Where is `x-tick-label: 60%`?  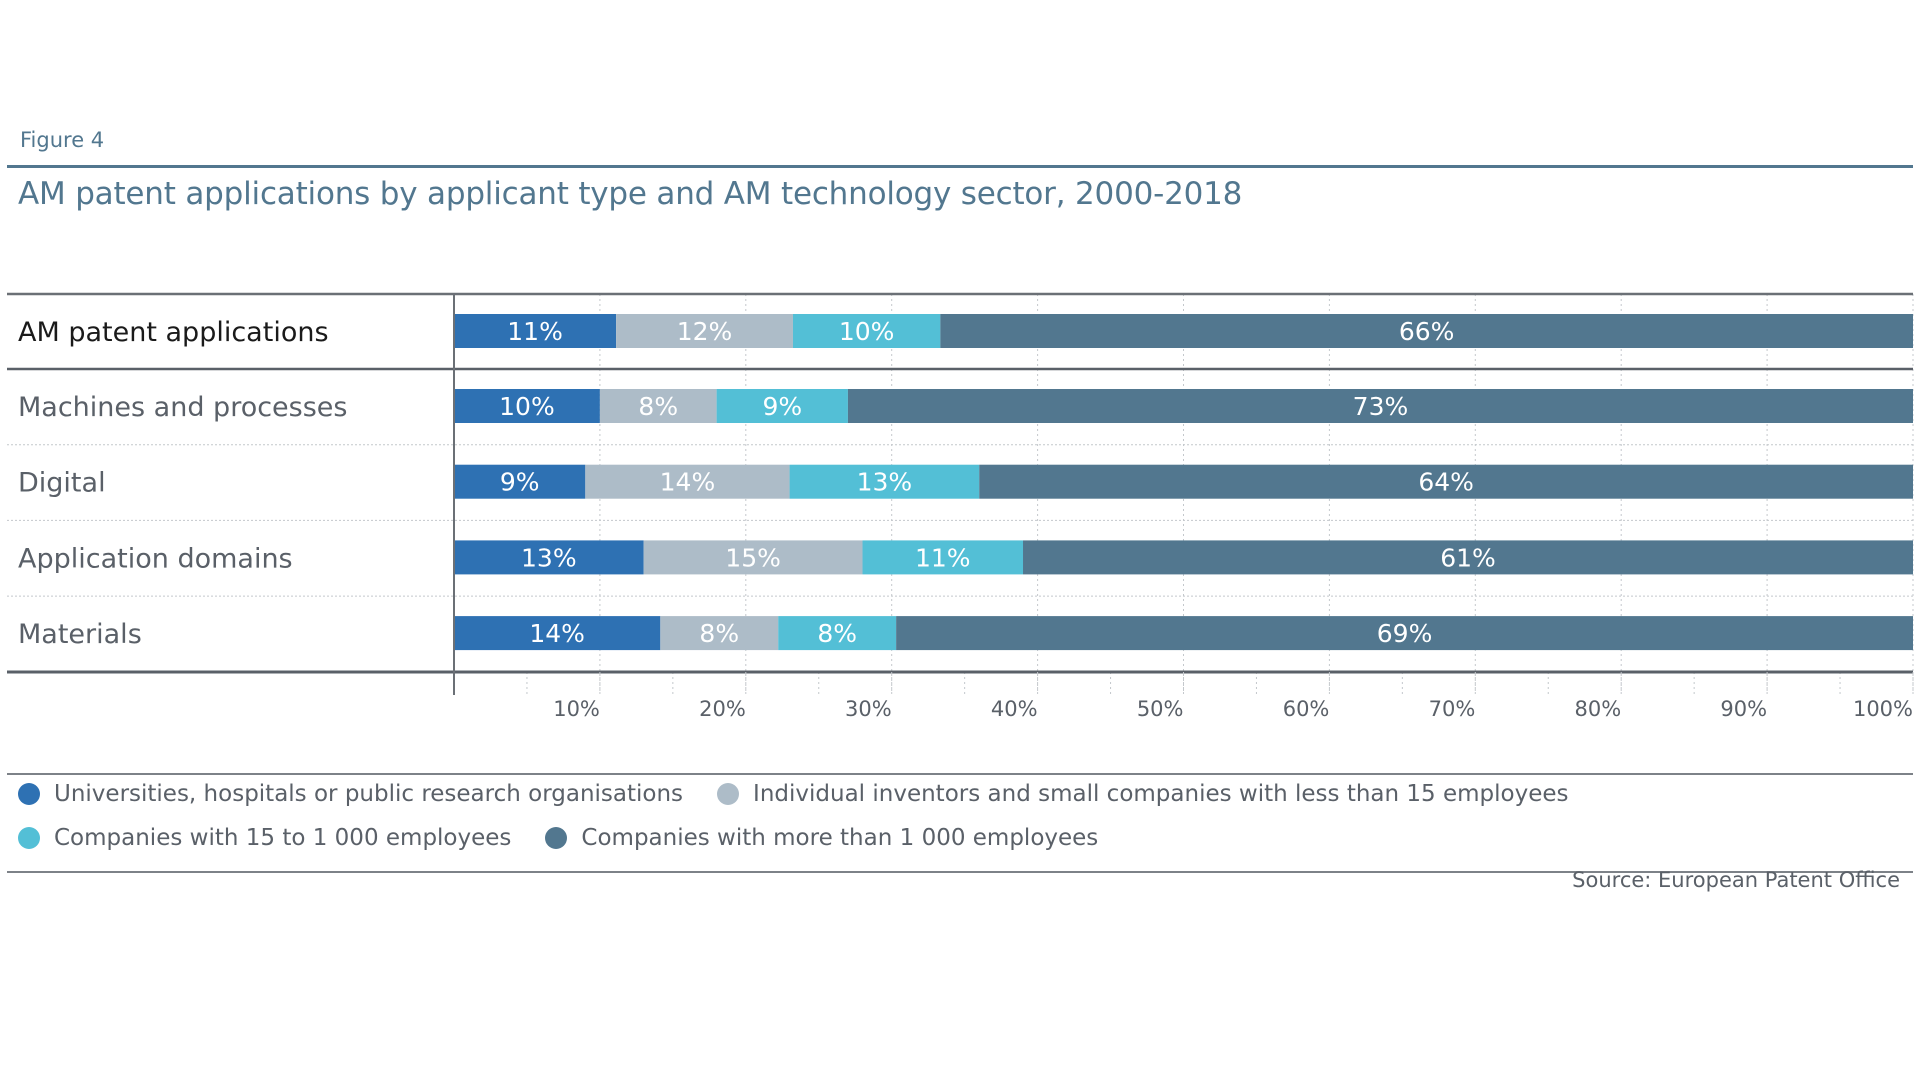 x-tick-label: 60% is located at coordinates (1306, 709).